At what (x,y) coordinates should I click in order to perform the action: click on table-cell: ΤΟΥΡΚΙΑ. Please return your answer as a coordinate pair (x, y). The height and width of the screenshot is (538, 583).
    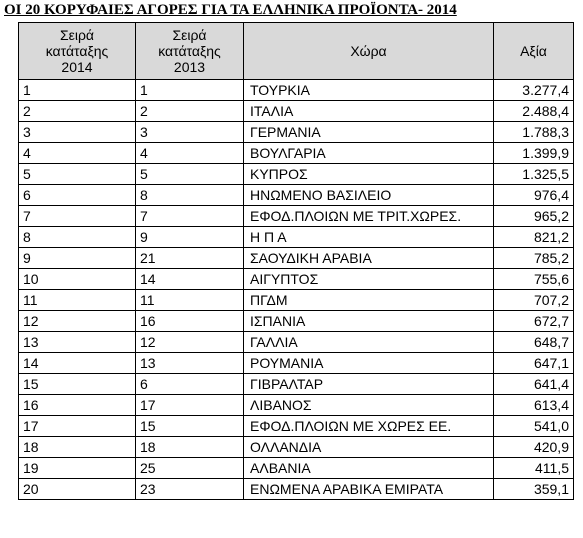
    Looking at the image, I should click on (368, 90).